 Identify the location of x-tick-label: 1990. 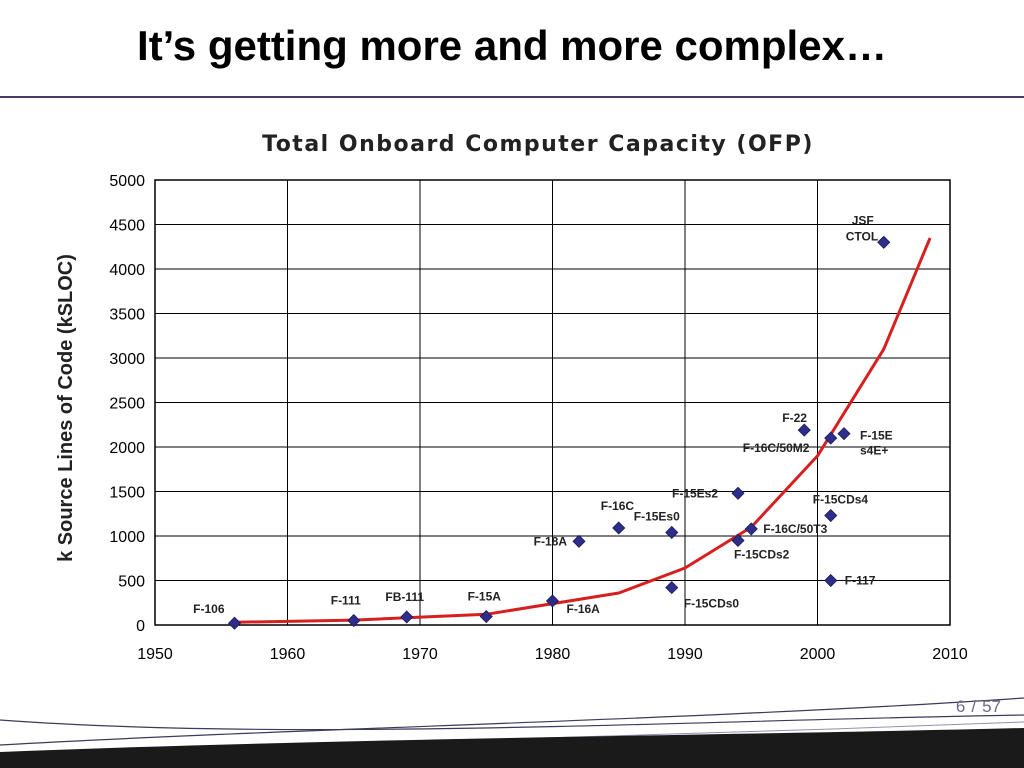
(685, 654).